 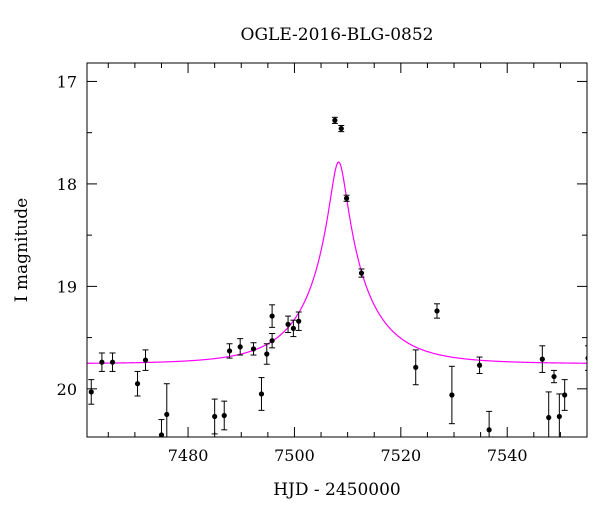 I want to click on y-axis-label: I magnitude, so click(x=22, y=250).